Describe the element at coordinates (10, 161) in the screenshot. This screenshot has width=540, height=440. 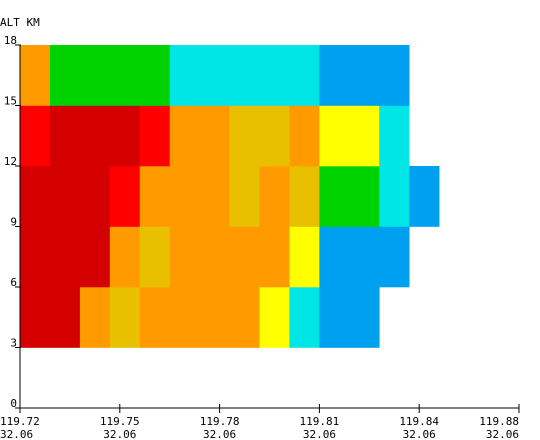
I see `y-tick-label: 12` at that location.